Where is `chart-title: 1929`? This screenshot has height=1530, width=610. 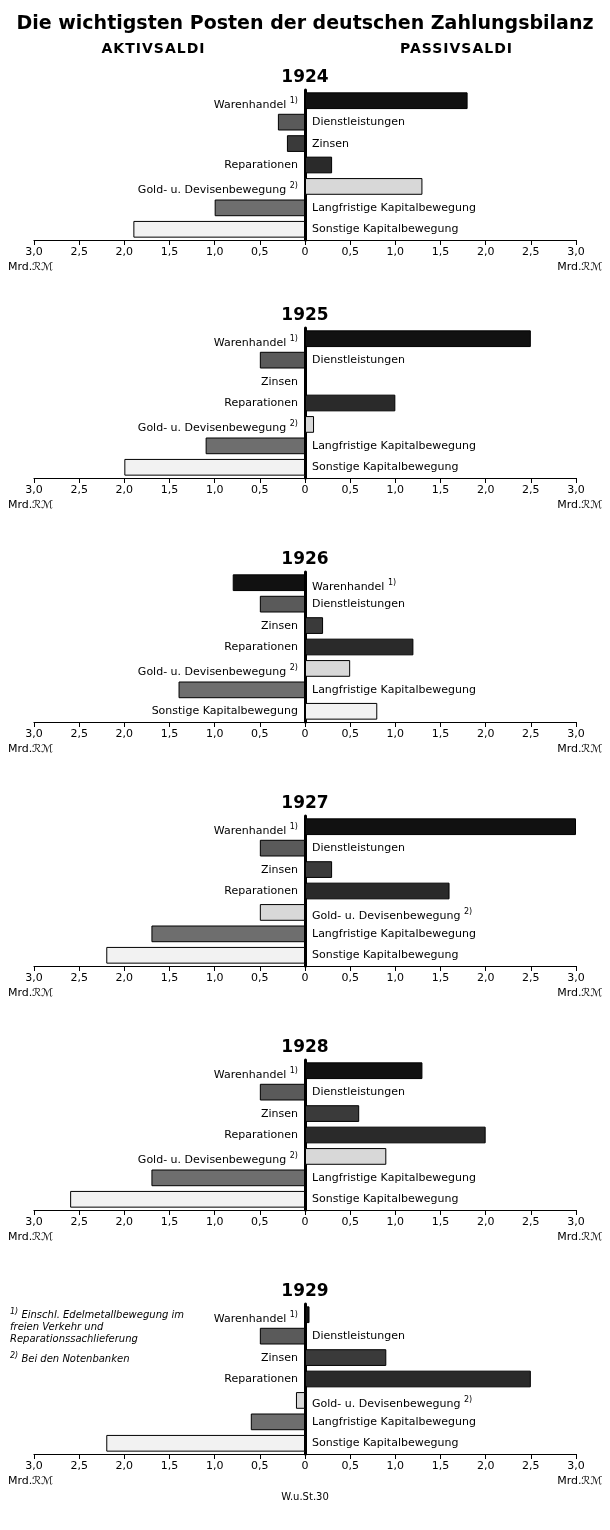 chart-title: 1929 is located at coordinates (305, 1290).